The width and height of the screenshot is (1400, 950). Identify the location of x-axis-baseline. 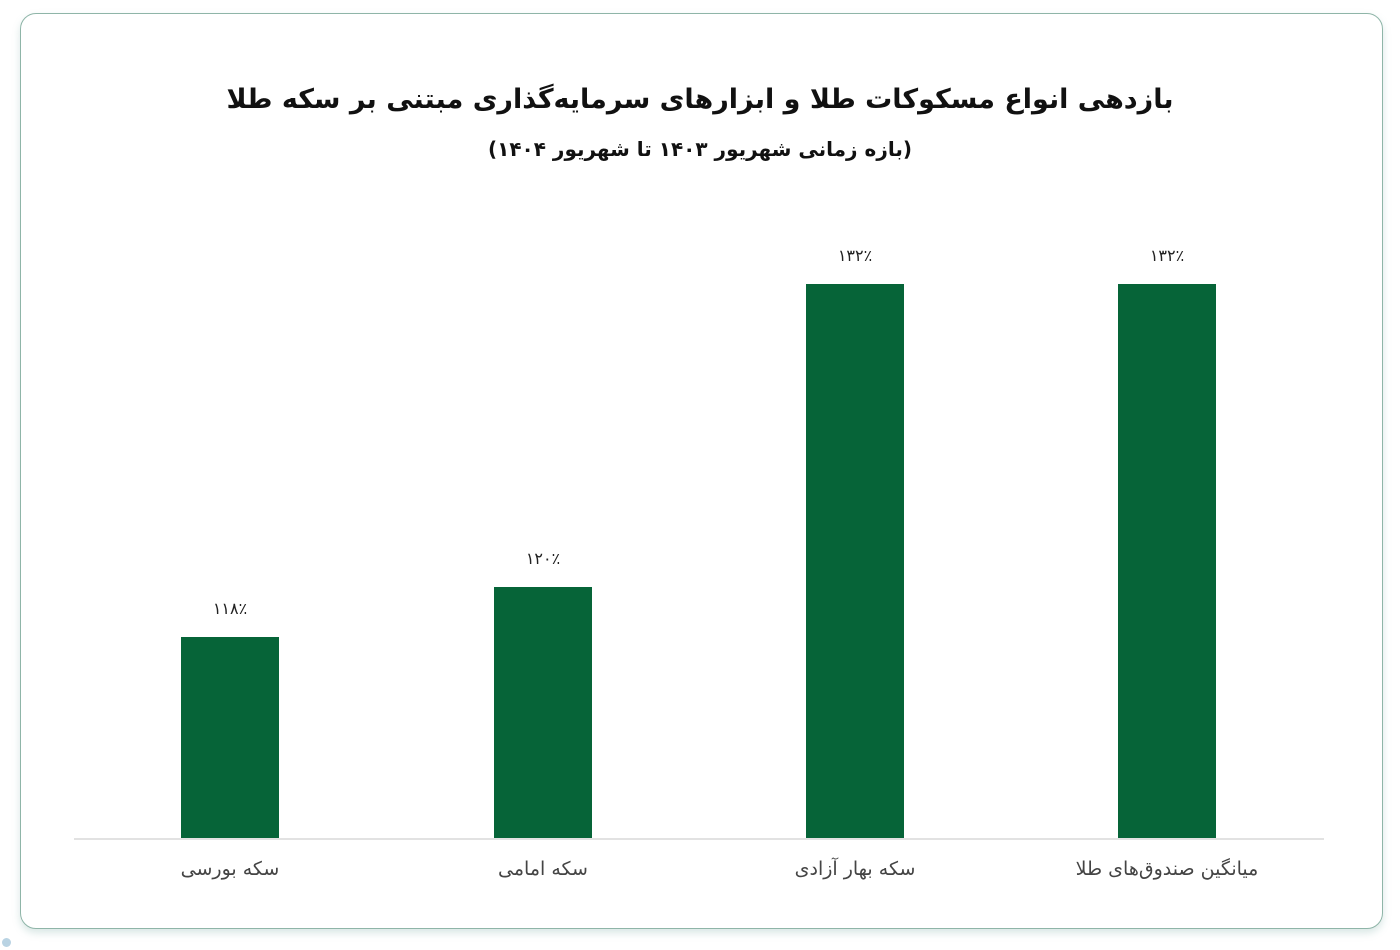
(699, 839).